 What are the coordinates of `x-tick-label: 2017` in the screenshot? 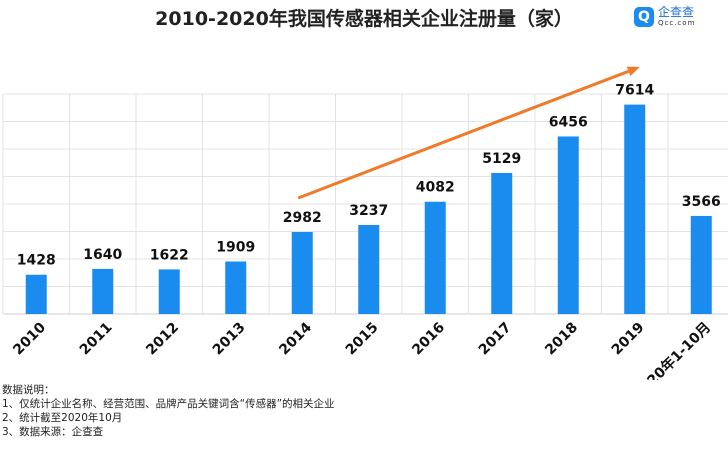 It's located at (495, 339).